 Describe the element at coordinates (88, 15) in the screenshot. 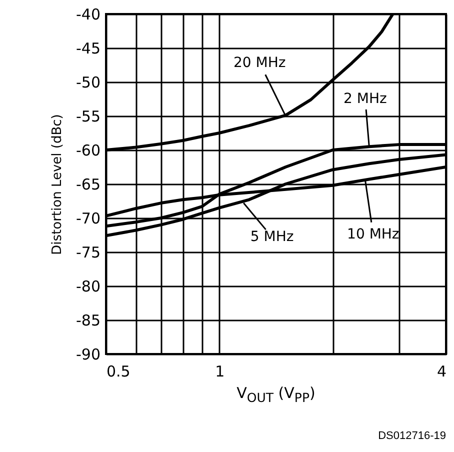

I see `y-tick-label: -40` at that location.